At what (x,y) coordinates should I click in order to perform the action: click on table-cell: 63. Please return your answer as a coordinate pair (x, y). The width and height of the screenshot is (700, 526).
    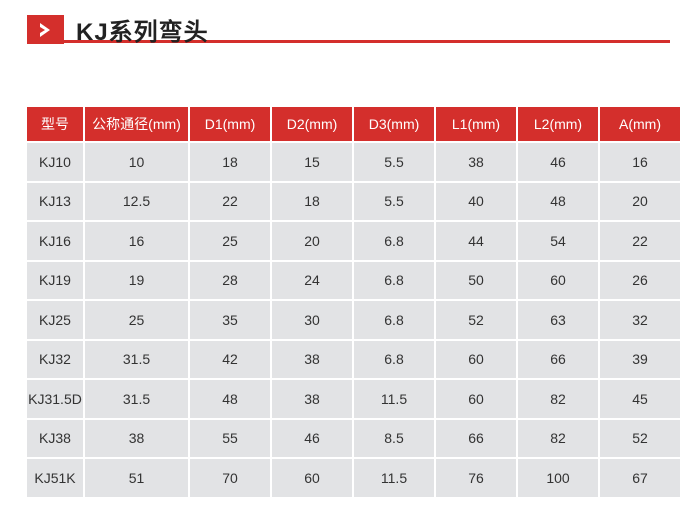
    Looking at the image, I should click on (558, 320).